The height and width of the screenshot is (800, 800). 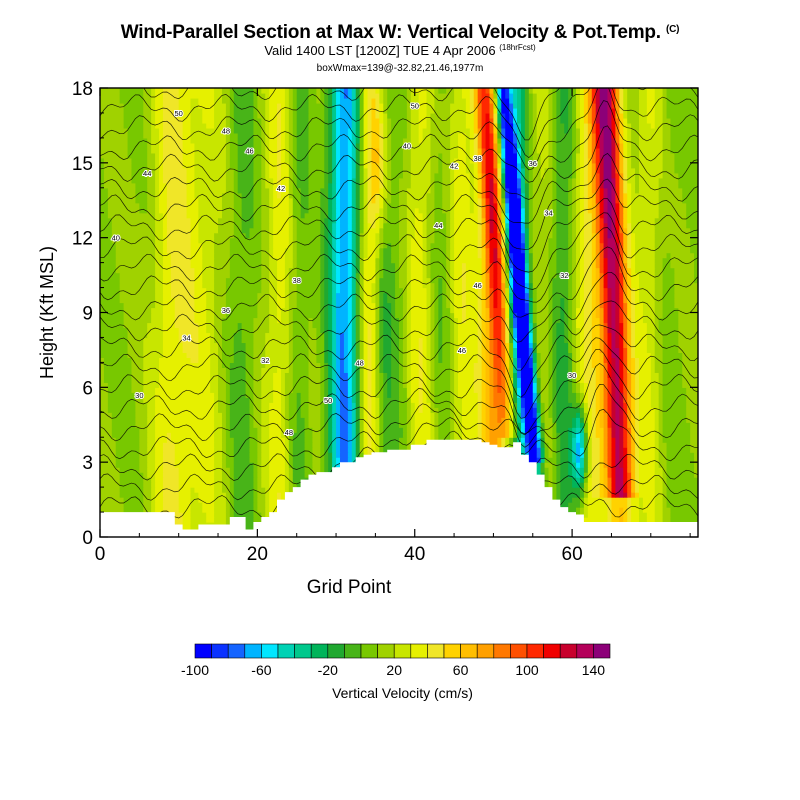 What do you see at coordinates (82, 239) in the screenshot?
I see `y-tick-label: 12` at bounding box center [82, 239].